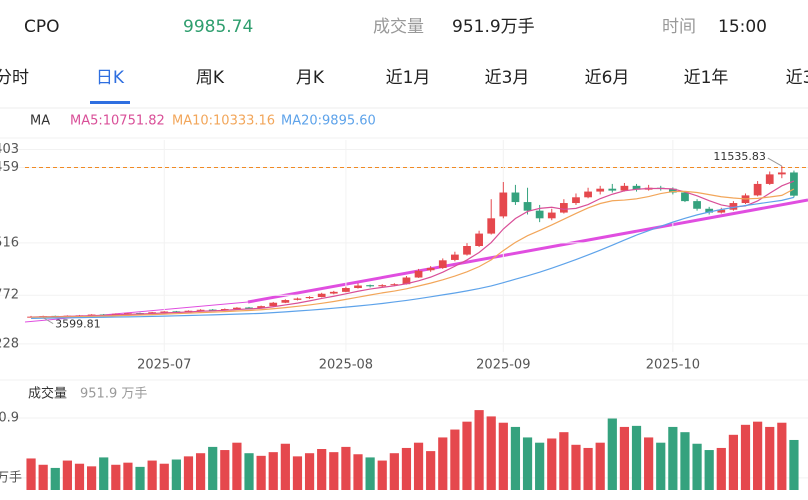 Image resolution: width=808 pixels, height=500 pixels. What do you see at coordinates (673, 365) in the screenshot?
I see `x-tick-label: 2025-10` at bounding box center [673, 365].